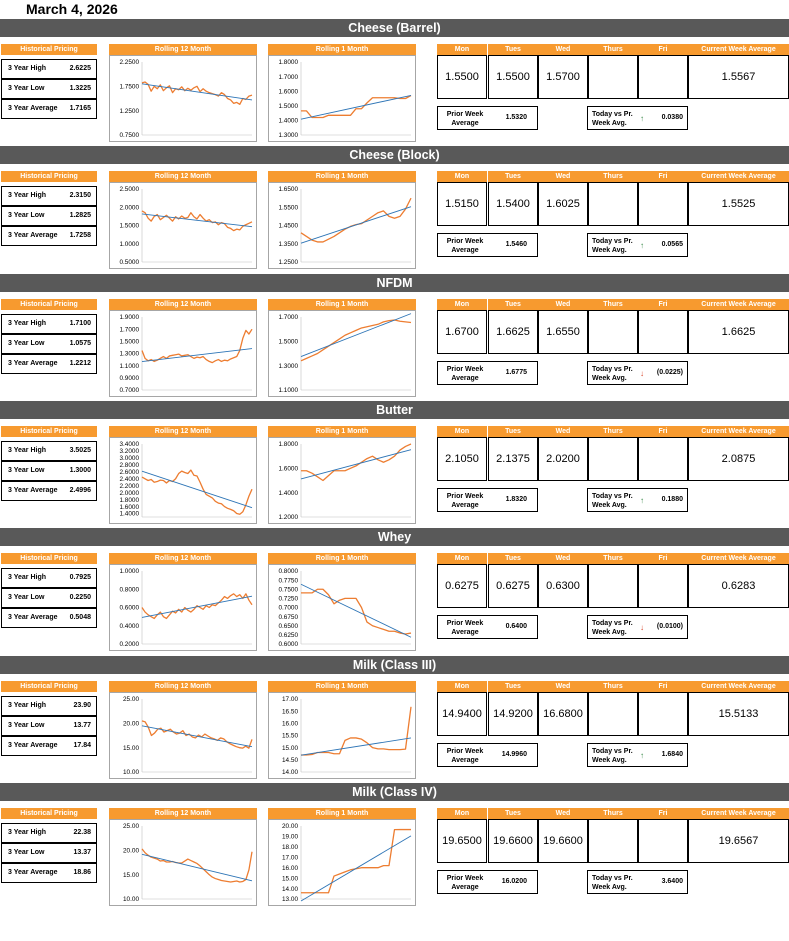  Describe the element at coordinates (49, 196) in the screenshot. I see `historical-row-high: 3 Year High 2.3150` at that location.